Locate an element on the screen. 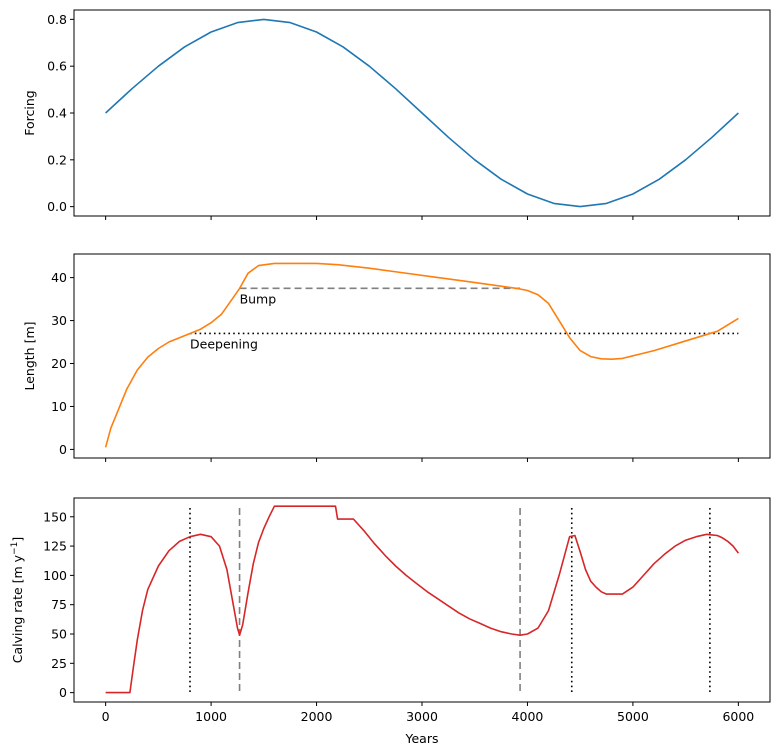 This screenshot has height=756, width=780. forcing-yticks: 0.0 0.2 0.4 0.6 0.8 is located at coordinates (60, 113).